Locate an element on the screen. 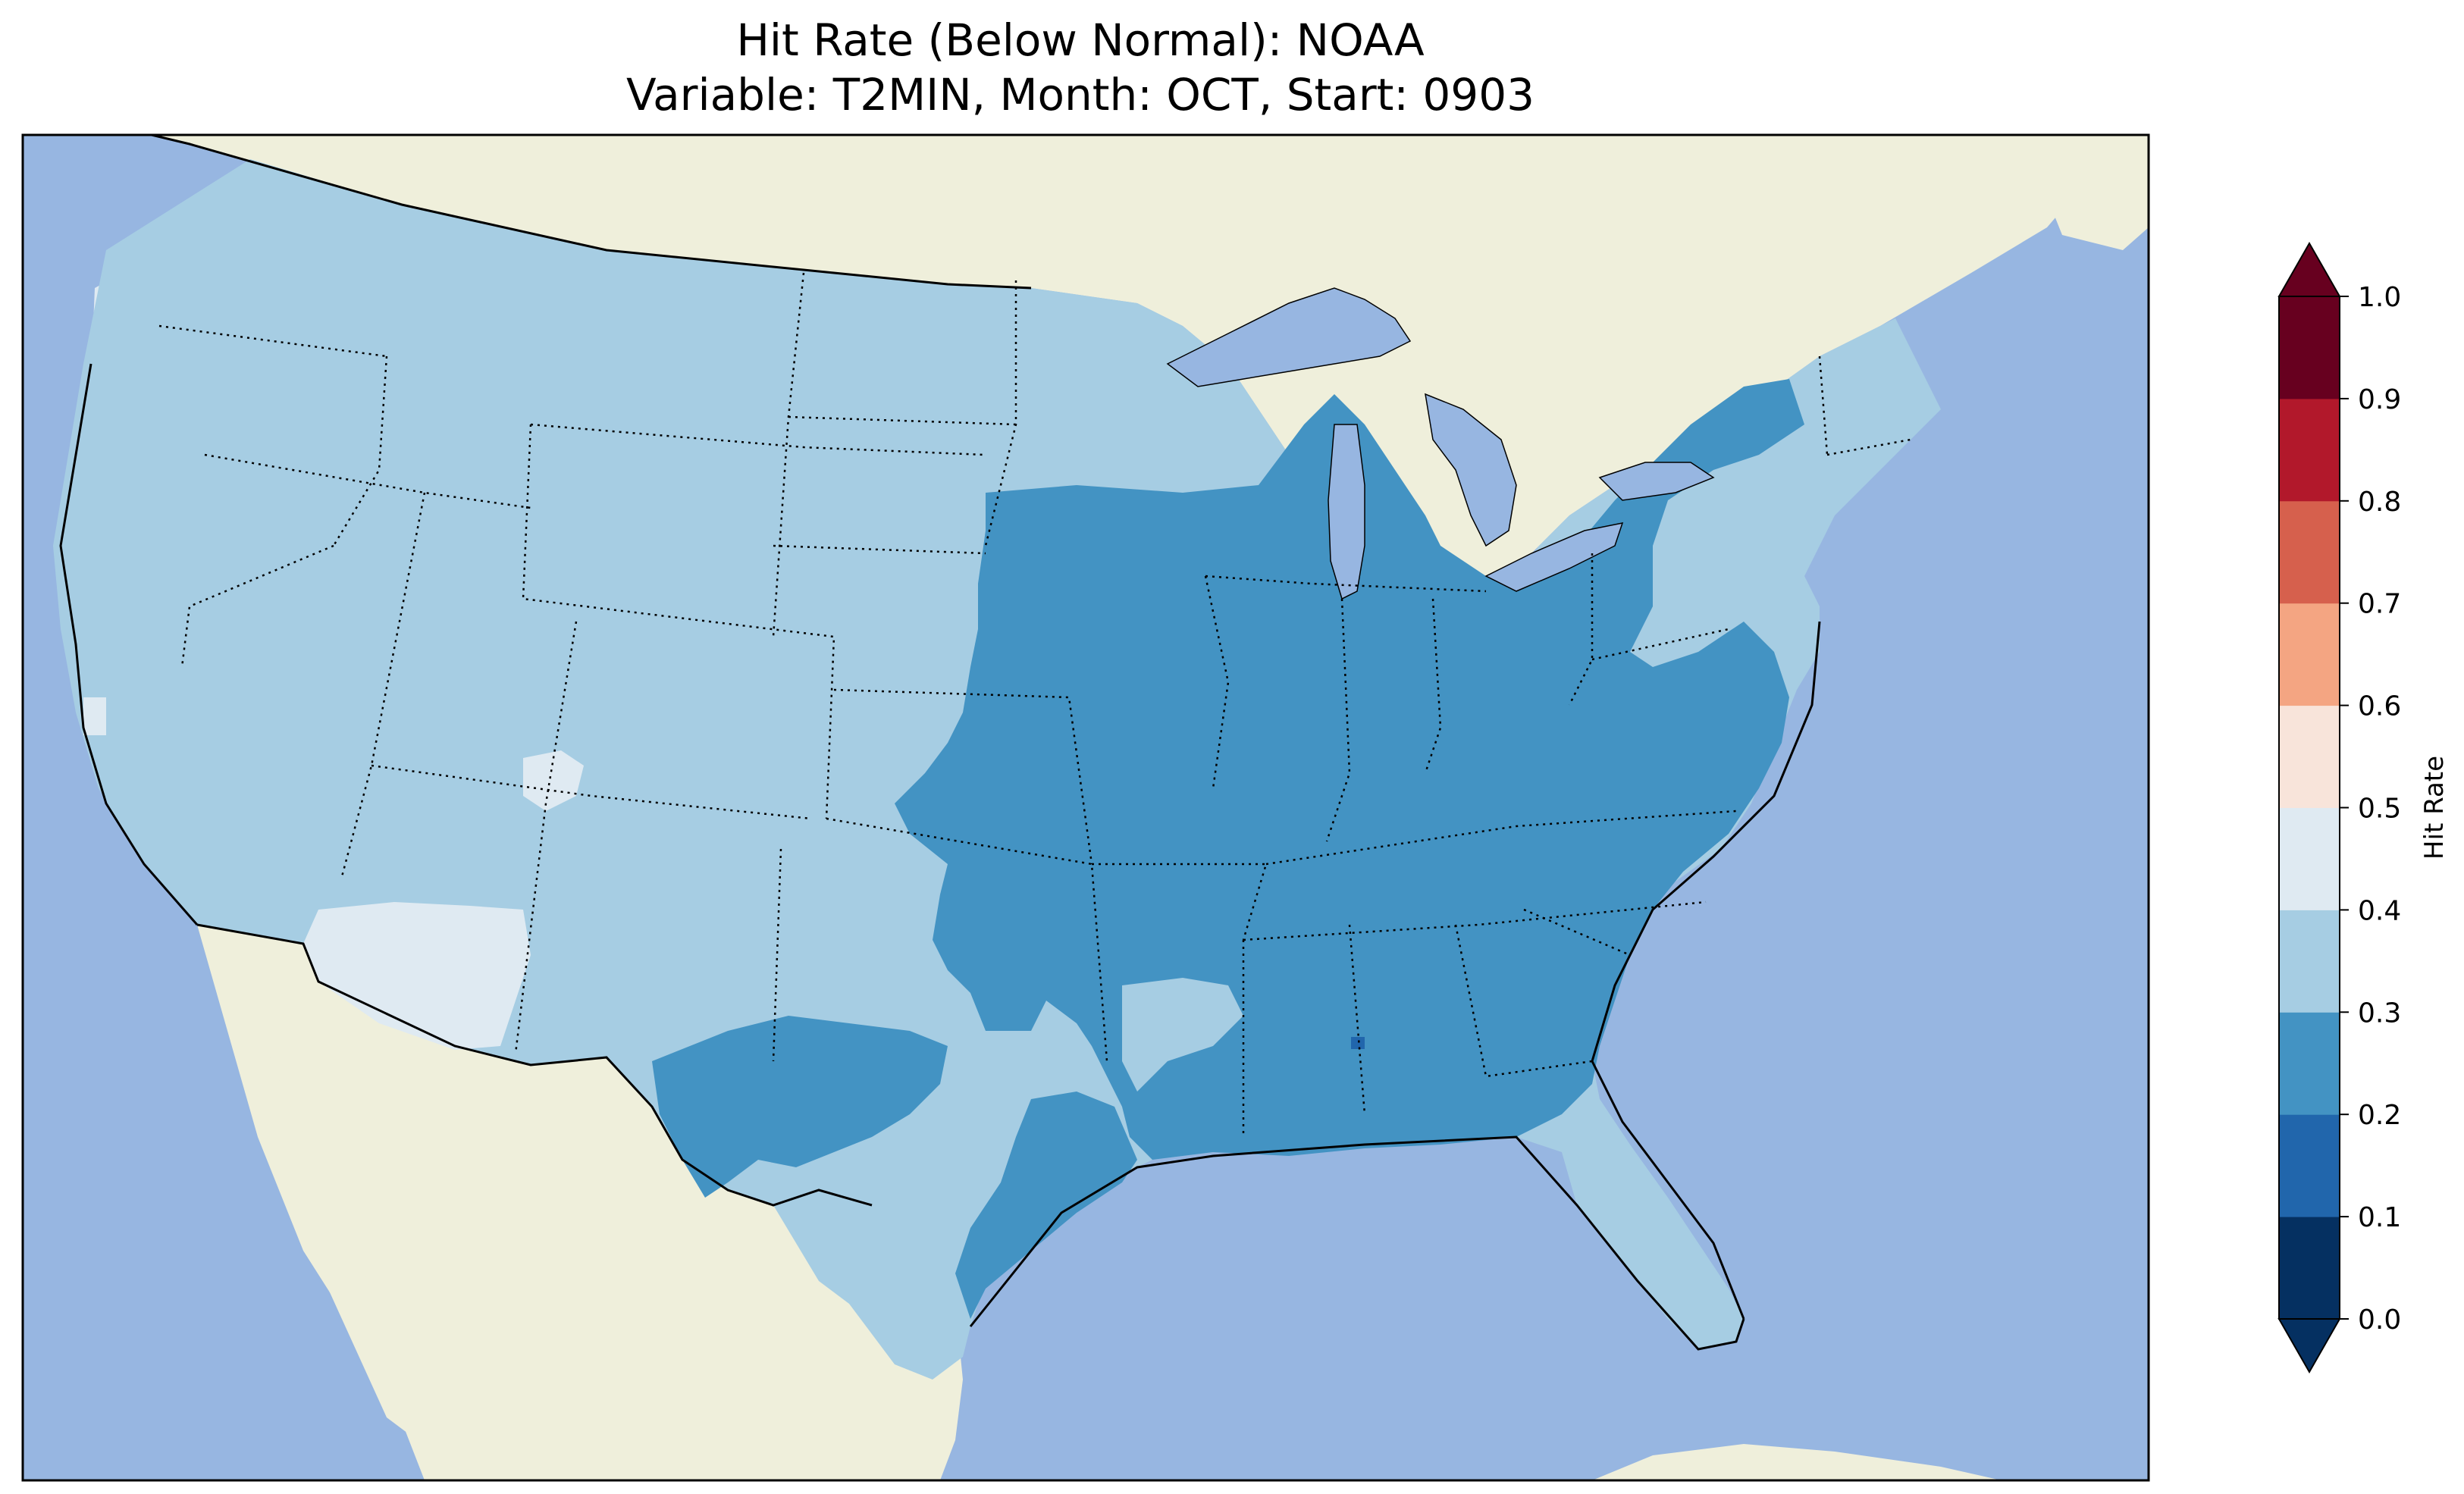 This screenshot has height=1494, width=2464. lake-michigan is located at coordinates (1347, 512).